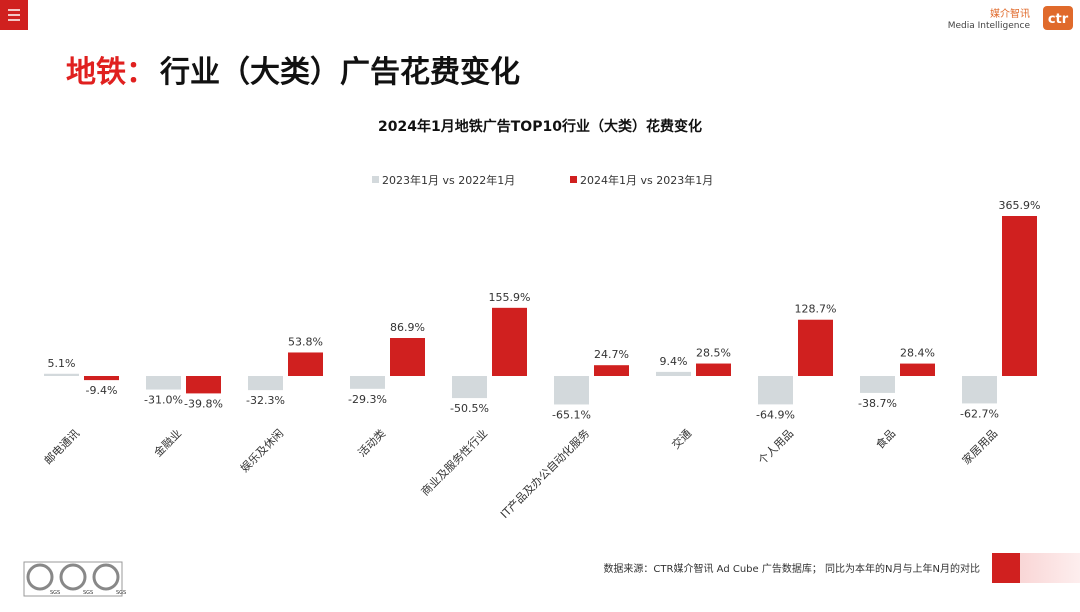 This screenshot has width=1080, height=612. What do you see at coordinates (339, 72) in the screenshot?
I see `slide-title: 行业（大类）广告花费变化` at bounding box center [339, 72].